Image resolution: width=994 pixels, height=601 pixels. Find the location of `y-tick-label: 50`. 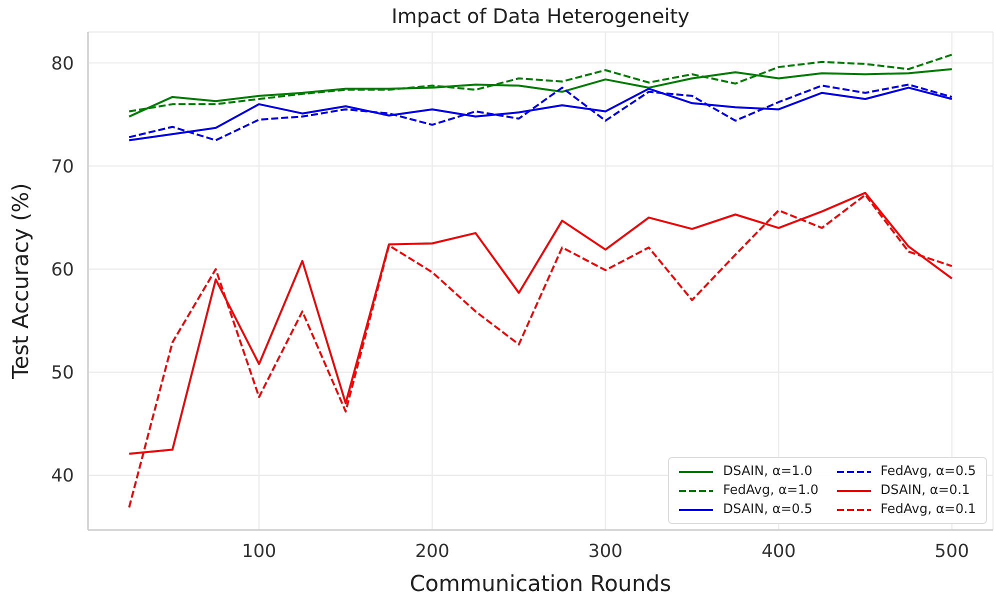

y-tick-label: 50 is located at coordinates (62, 373).